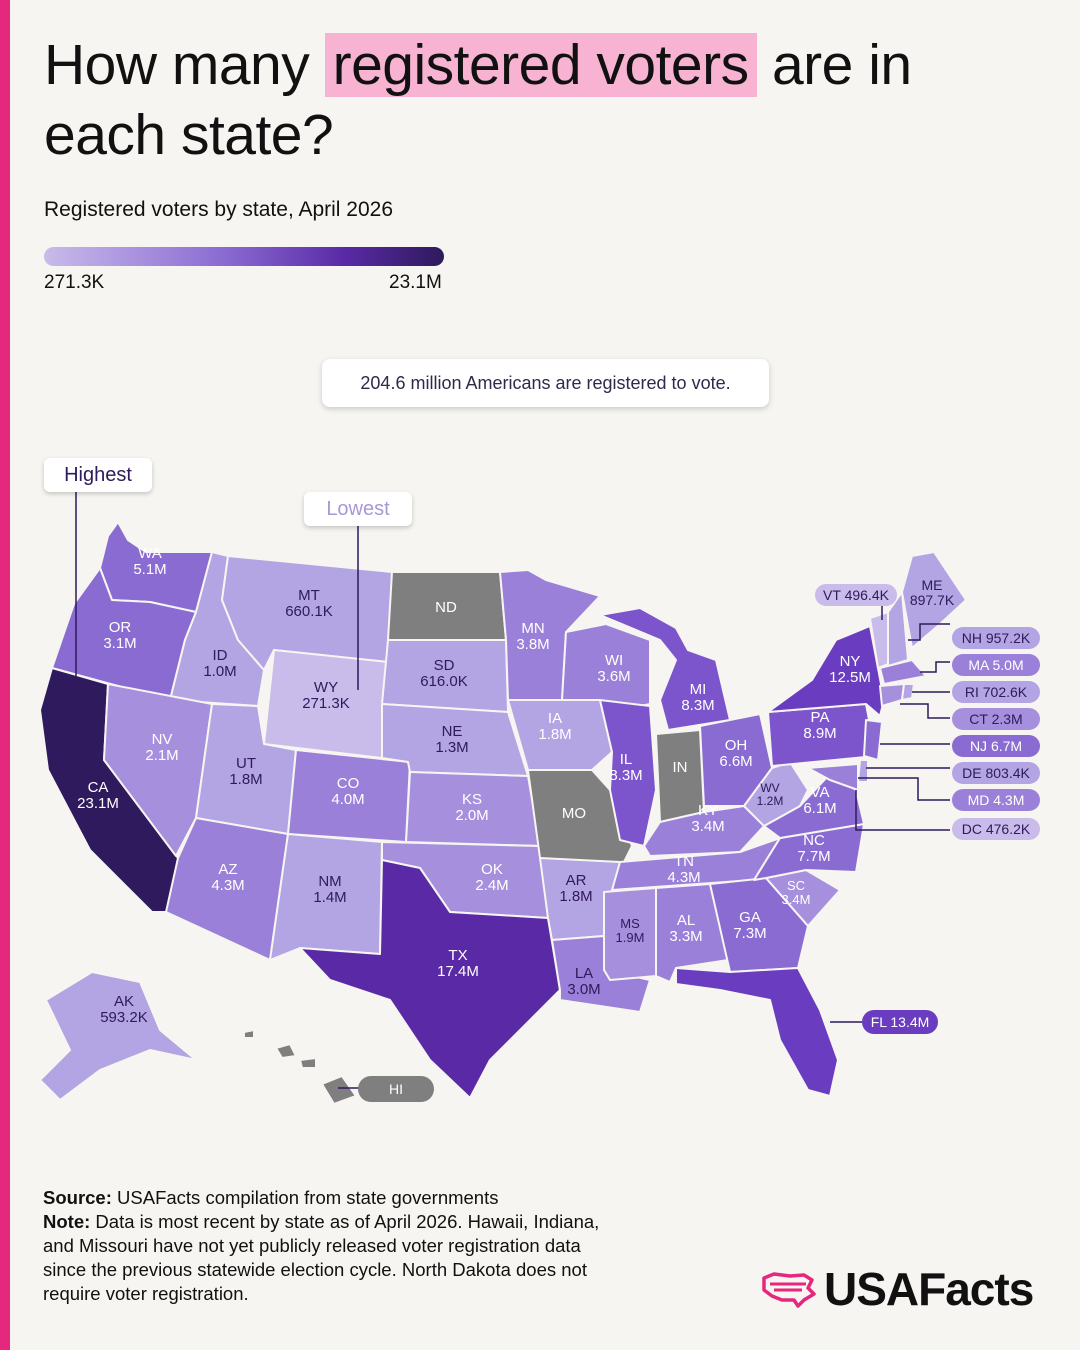 Image resolution: width=1080 pixels, height=1350 pixels. I want to click on label-pill-HI: HI, so click(396, 1089).